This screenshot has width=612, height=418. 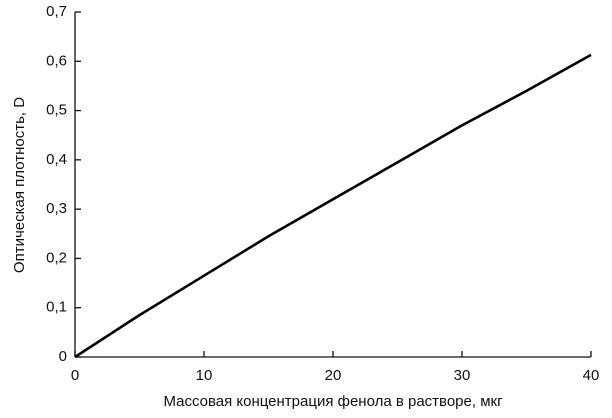 I want to click on y-tick-label: 0,7, so click(x=56, y=11).